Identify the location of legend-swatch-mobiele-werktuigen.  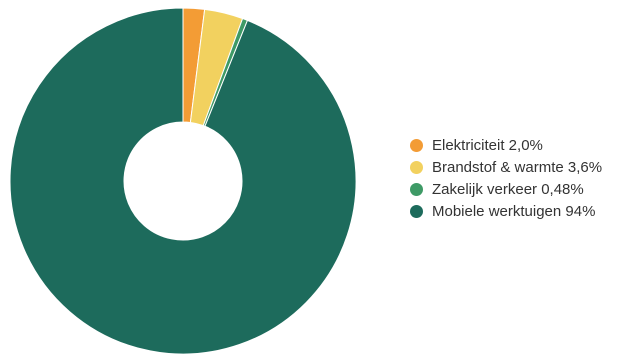
(416, 211).